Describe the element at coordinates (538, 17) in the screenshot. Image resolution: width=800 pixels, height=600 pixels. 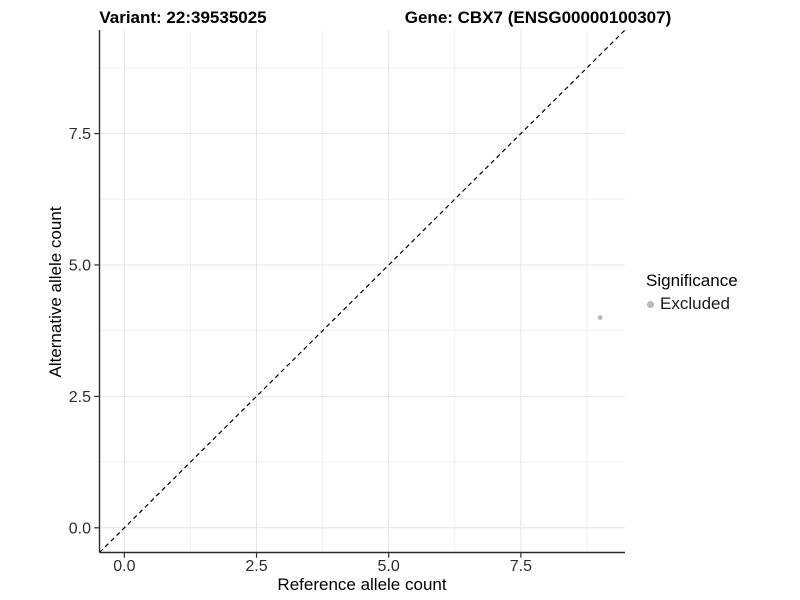
I see `plot-title-gene: Gene: CBX7 (ENSG00000100307)` at that location.